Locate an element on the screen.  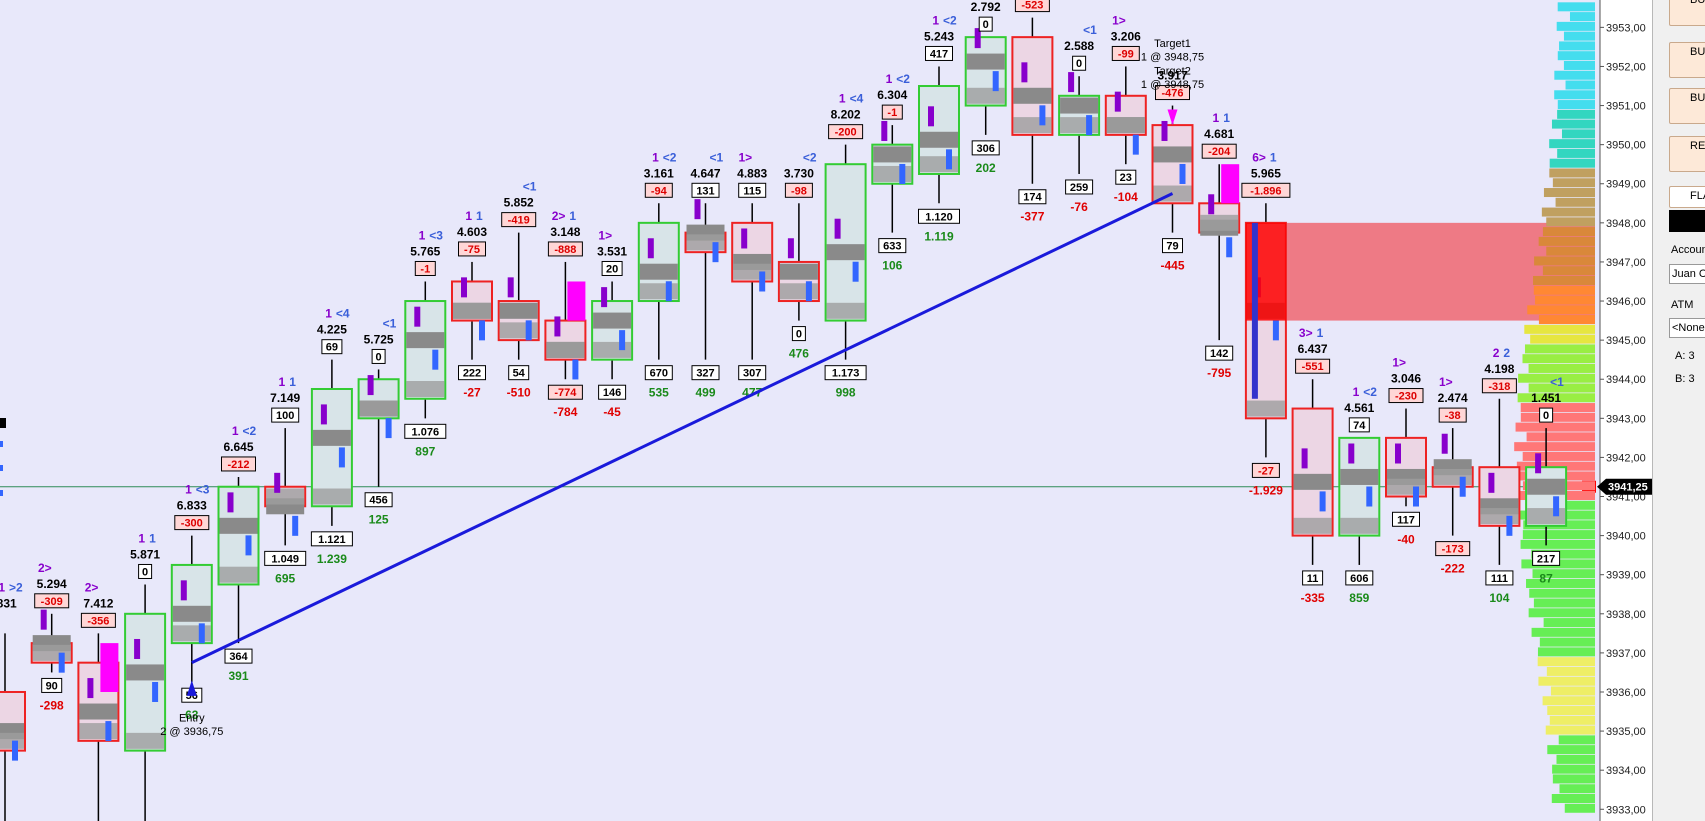
buy-limit-button: BUY is located at coordinates (1687, 106).